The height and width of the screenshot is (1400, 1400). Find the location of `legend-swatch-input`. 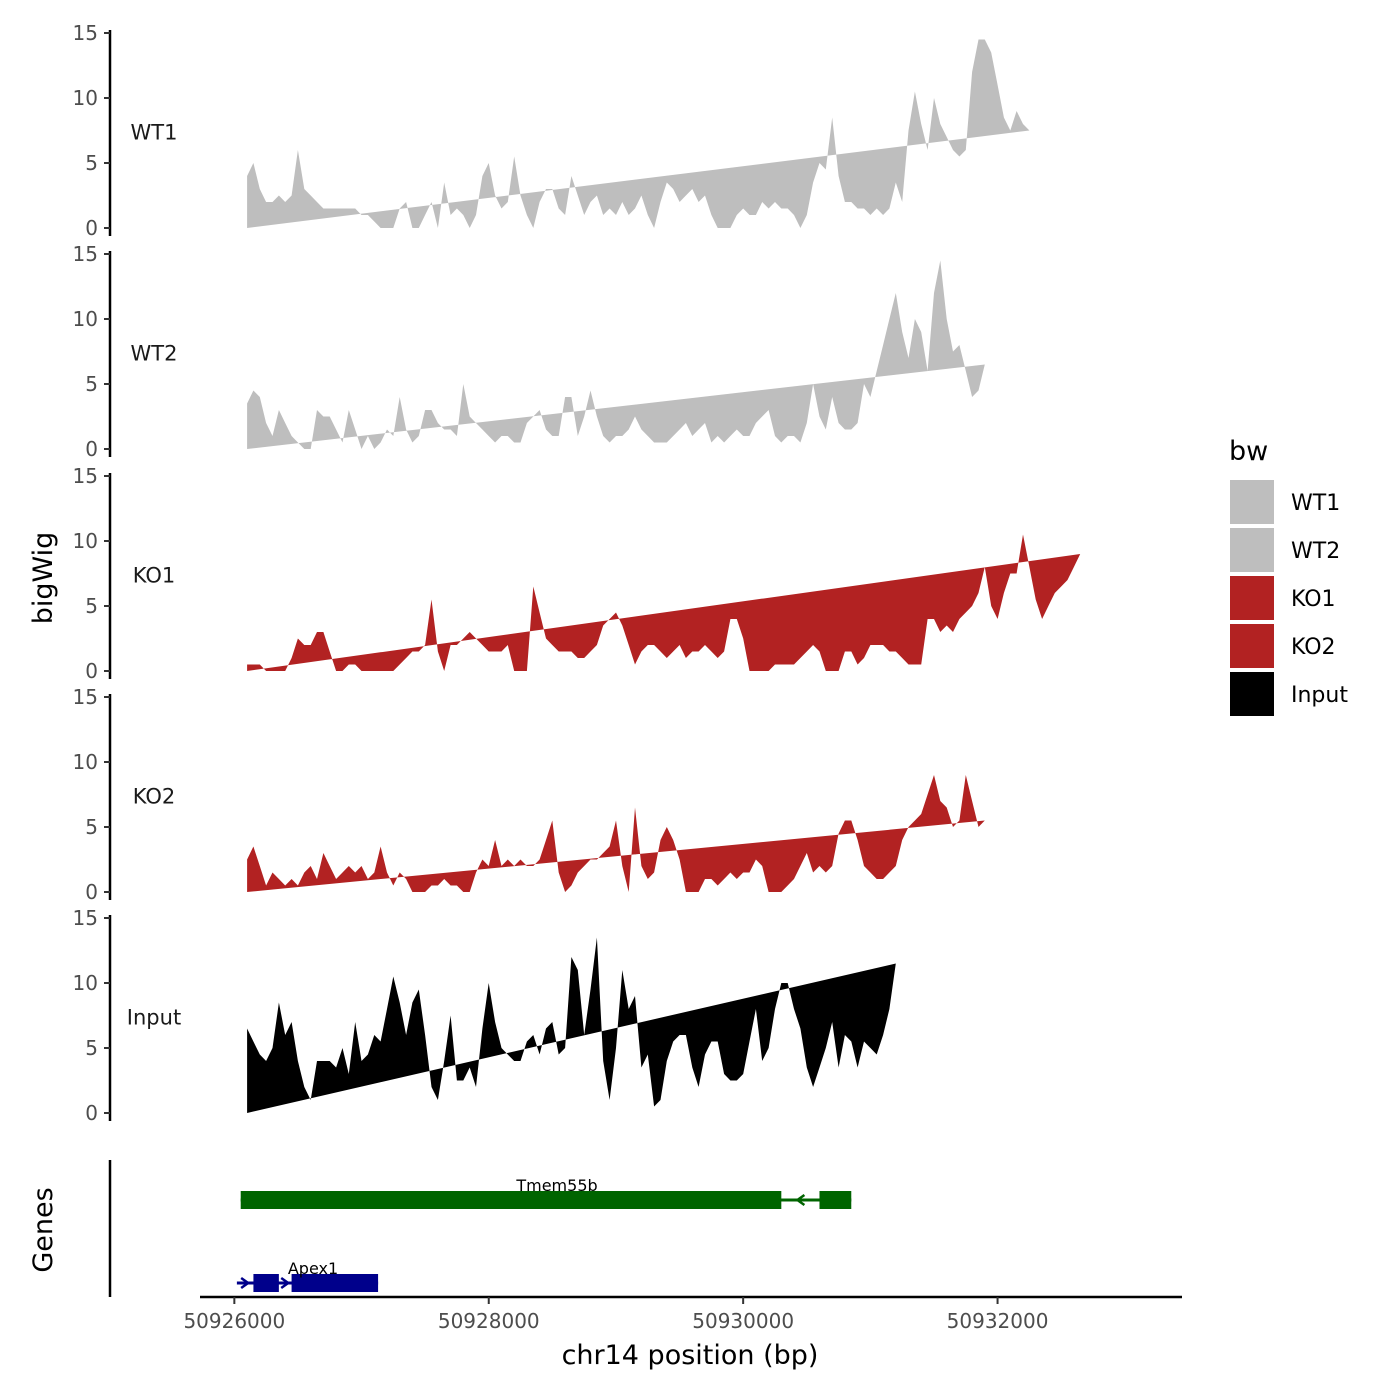

legend-swatch-input is located at coordinates (1252, 694).